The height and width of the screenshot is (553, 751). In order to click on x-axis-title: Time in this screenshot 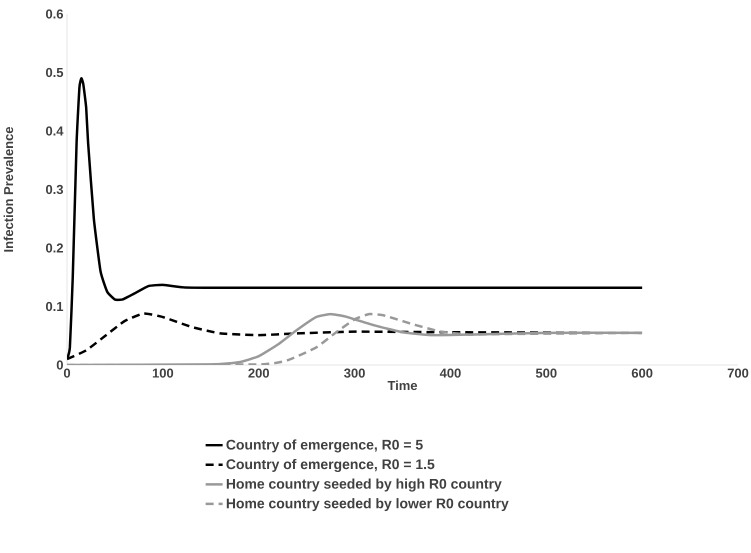, I will do `click(403, 385)`.